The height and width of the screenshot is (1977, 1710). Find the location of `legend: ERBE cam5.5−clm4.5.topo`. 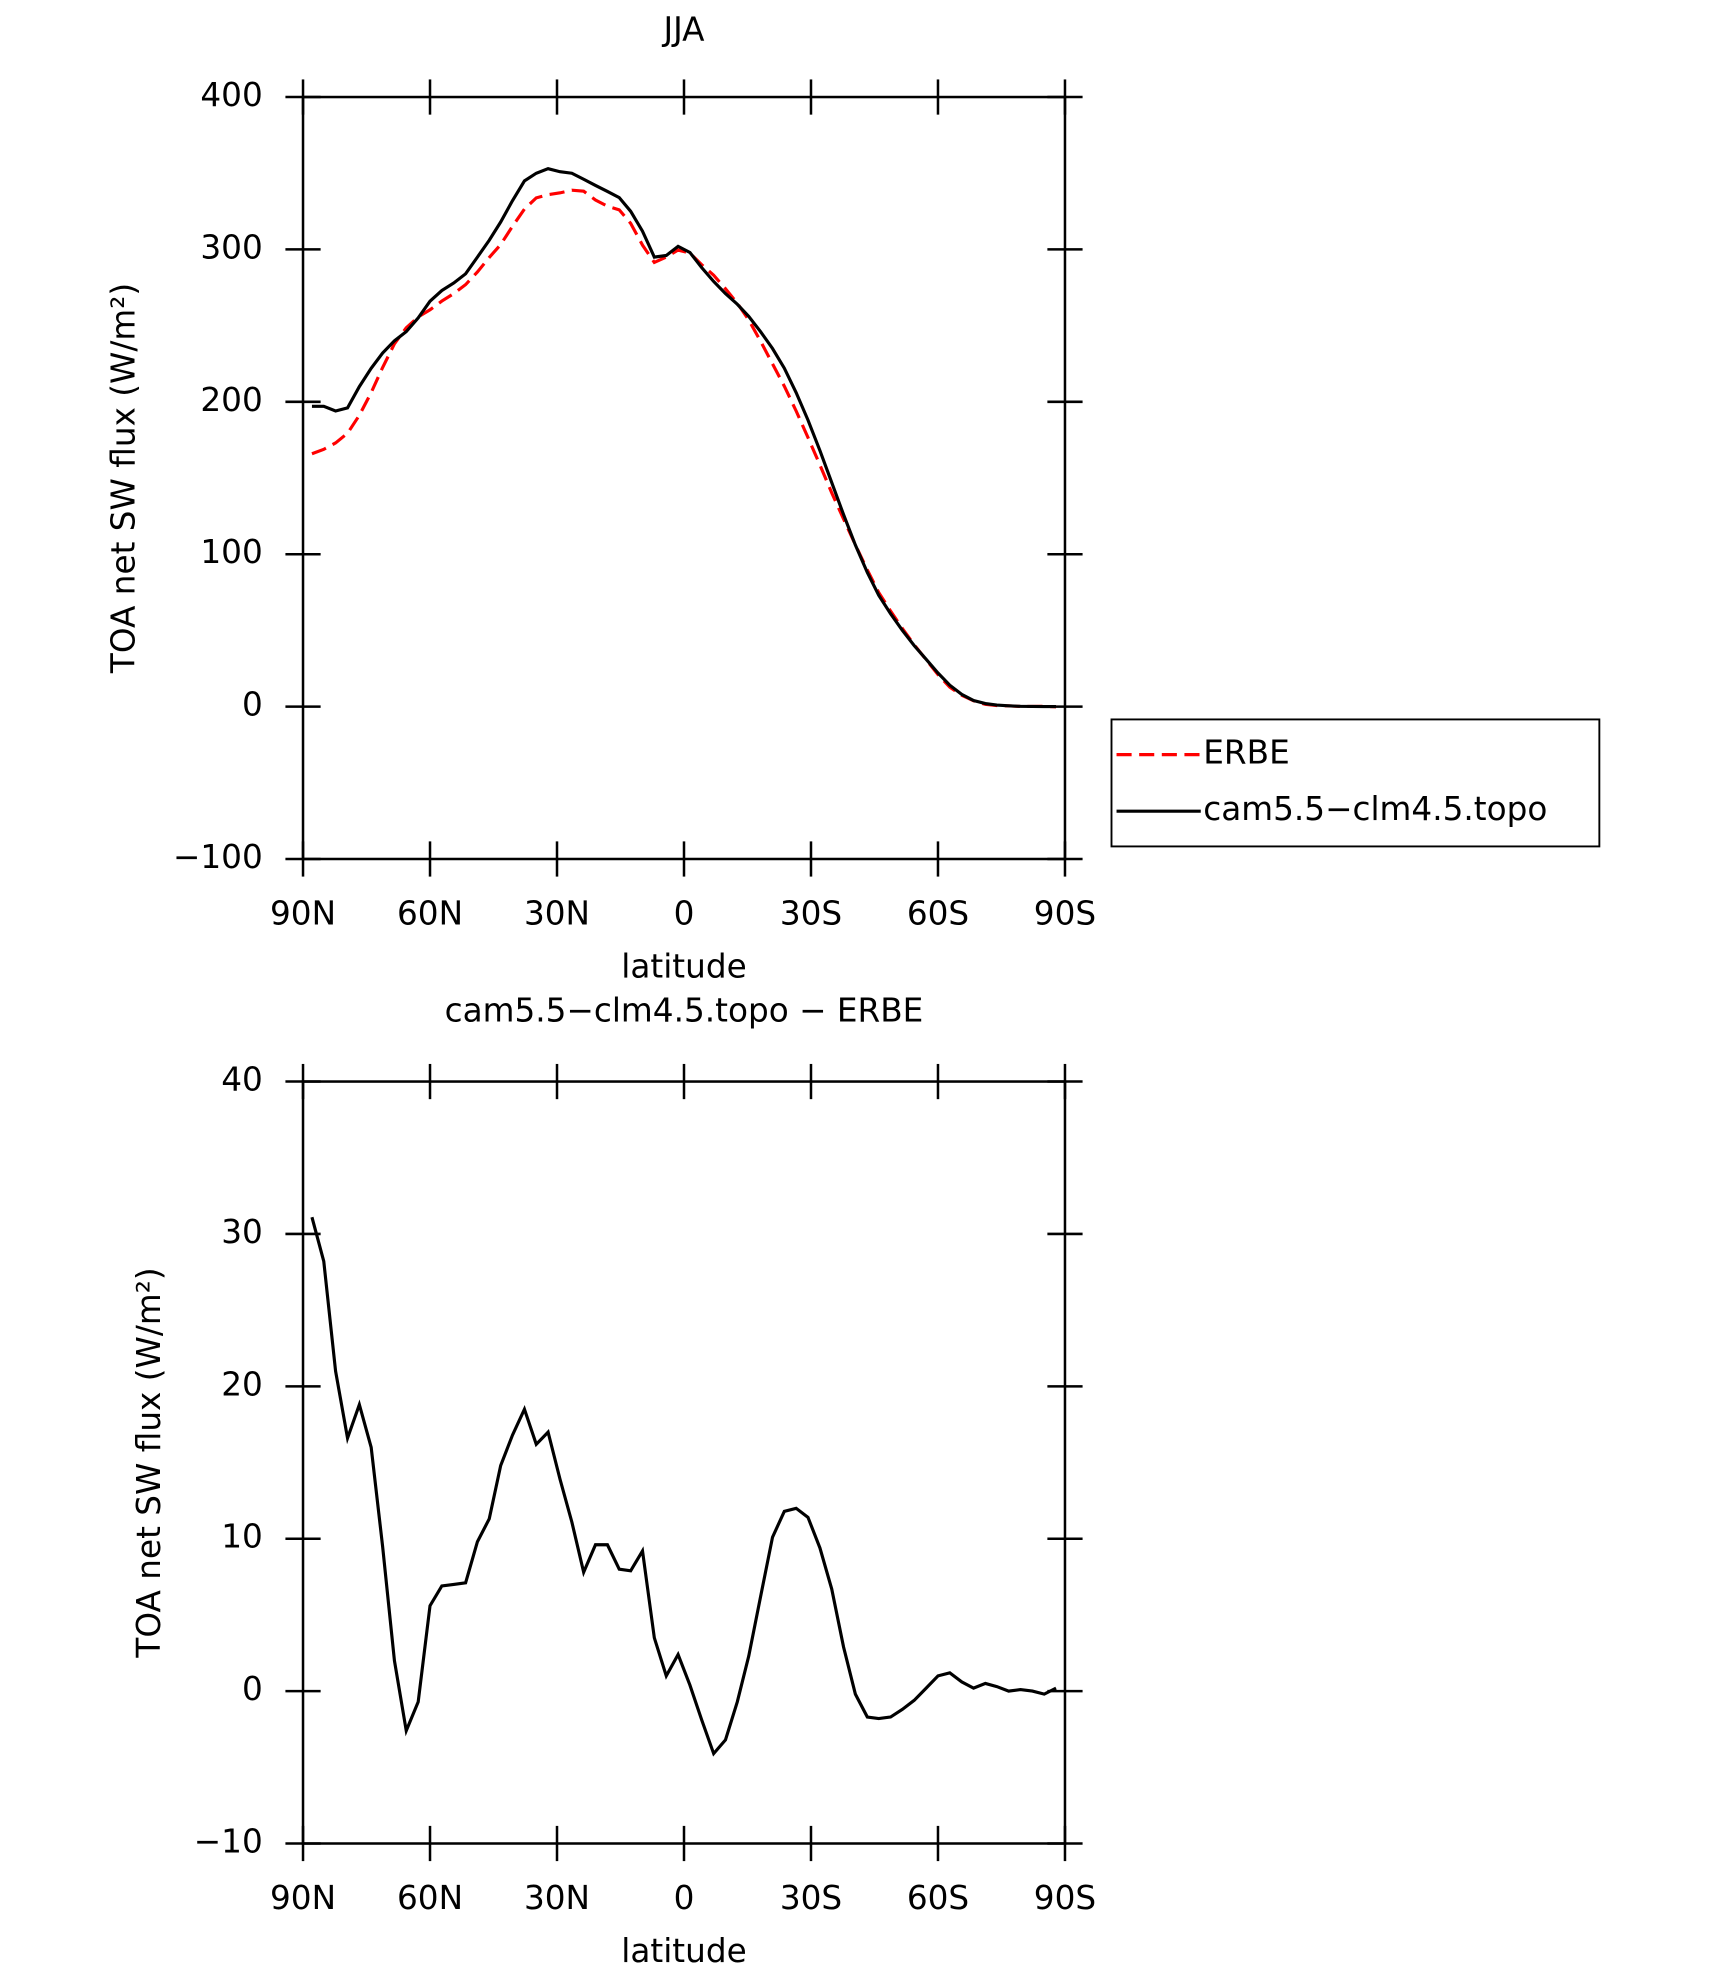

legend: ERBE cam5.5−clm4.5.topo is located at coordinates (1355, 783).